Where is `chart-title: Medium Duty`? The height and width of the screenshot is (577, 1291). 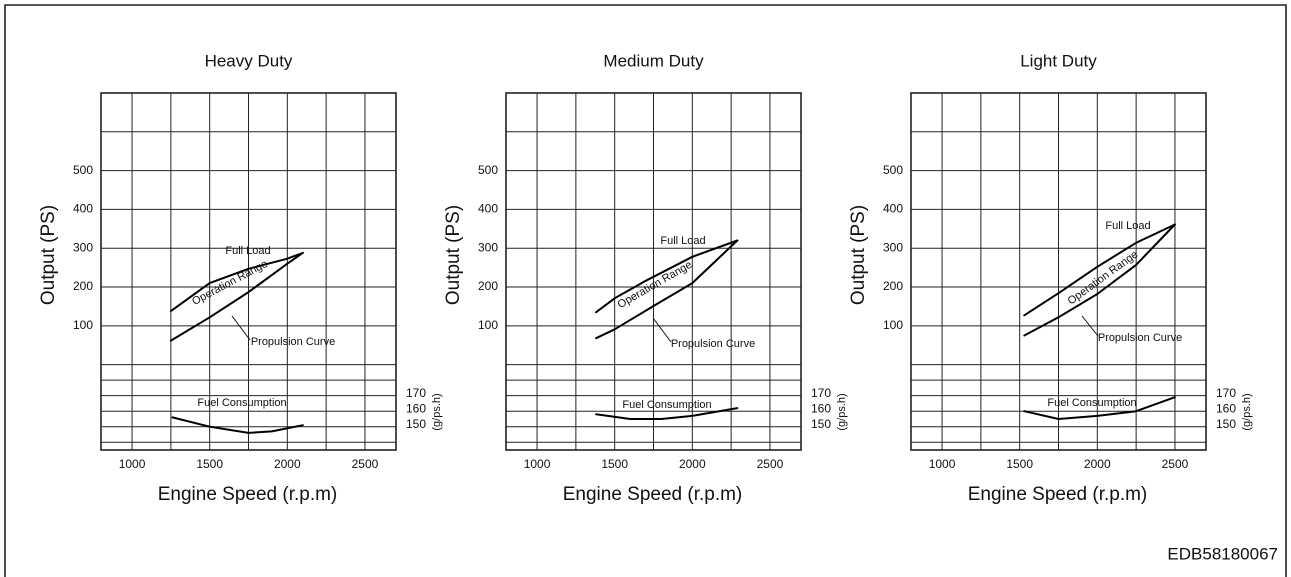
chart-title: Medium Duty is located at coordinates (653, 60).